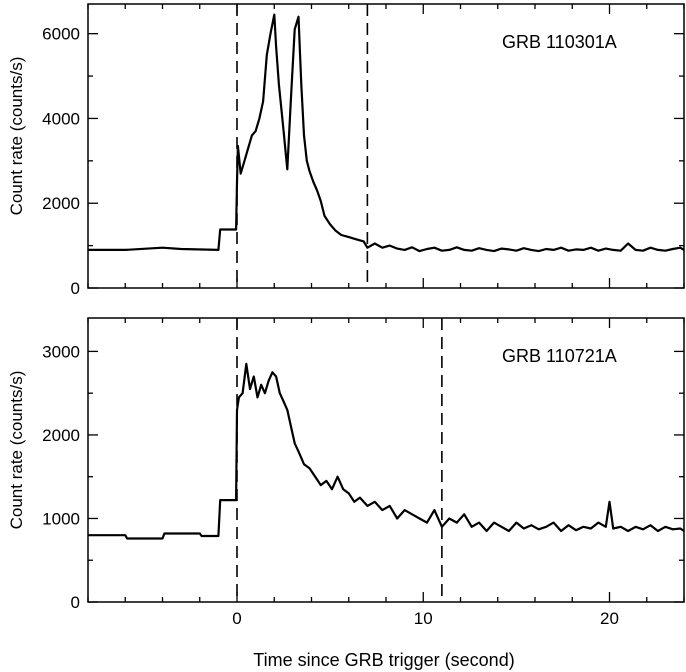  I want to click on top-panel-annotation: GRB 110301A, so click(559, 42).